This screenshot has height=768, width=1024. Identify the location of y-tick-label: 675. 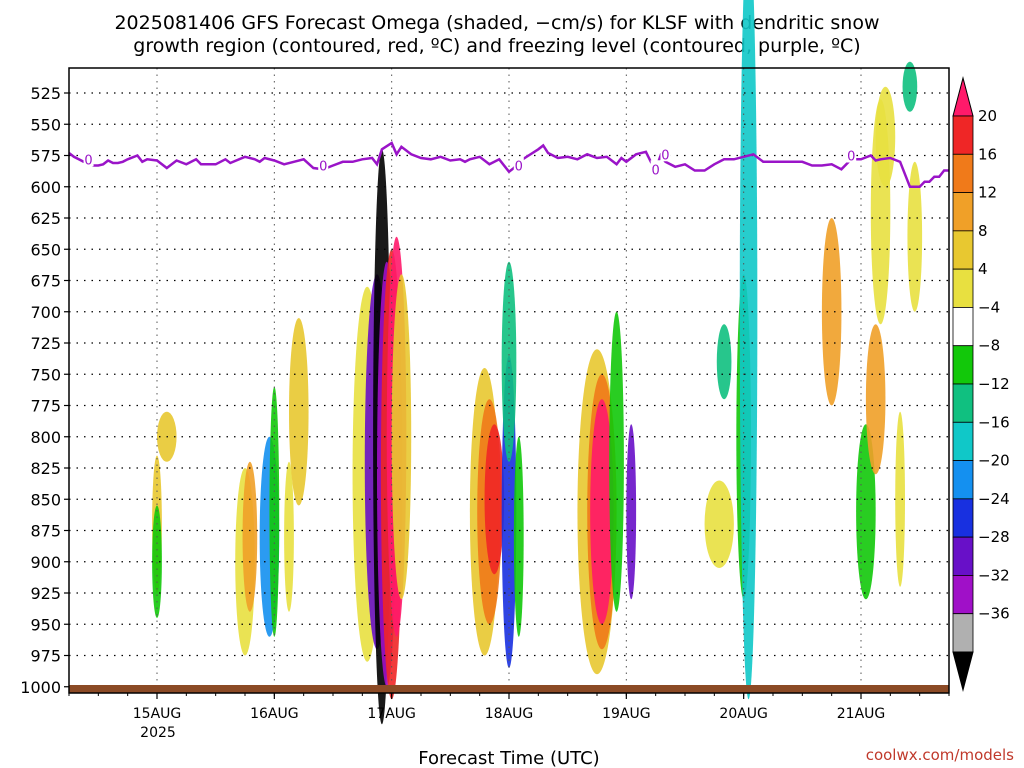
(45, 281).